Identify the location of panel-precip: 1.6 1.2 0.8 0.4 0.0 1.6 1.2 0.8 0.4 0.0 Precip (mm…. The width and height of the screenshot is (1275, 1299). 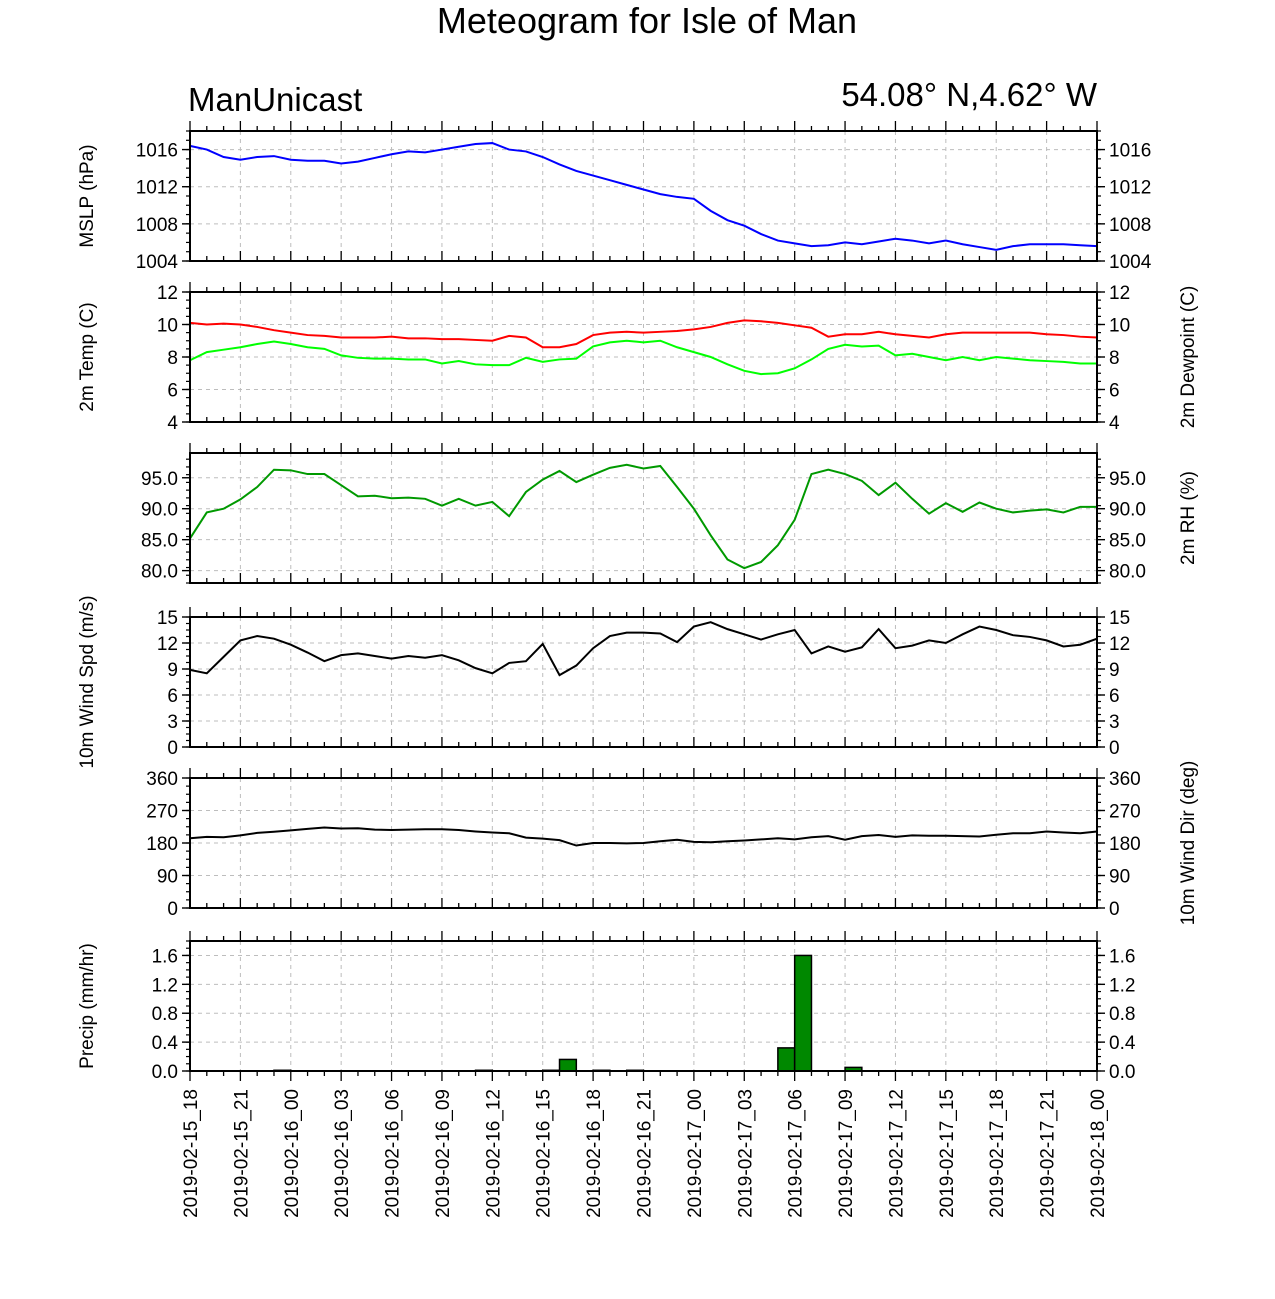
(606, 1007).